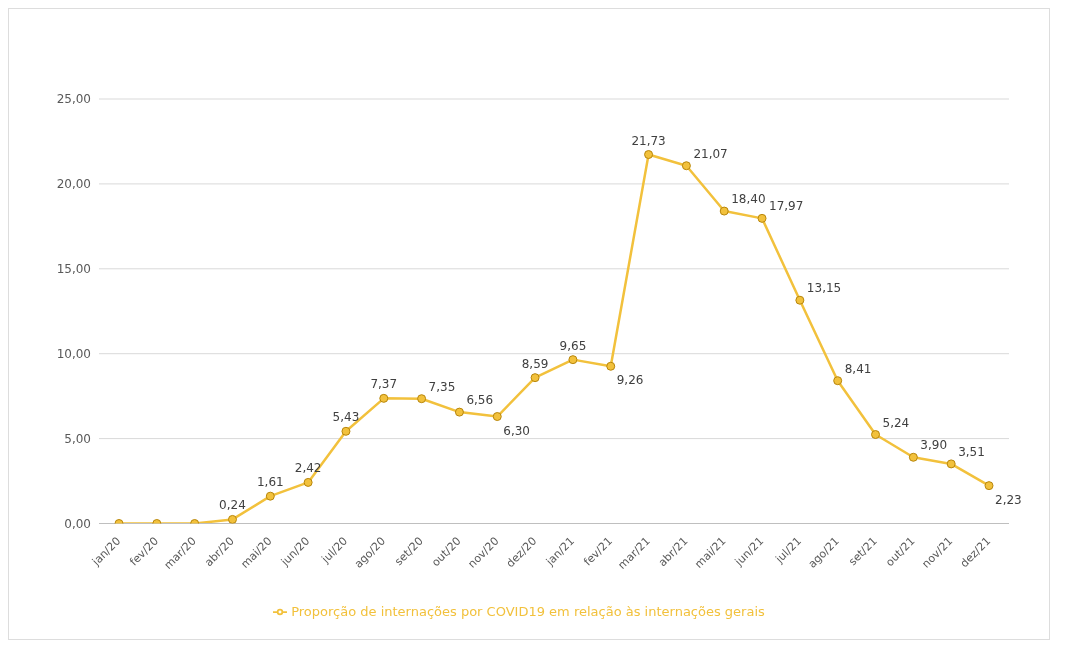 The image size is (1067, 653). I want to click on data-label: 2,23, so click(1008, 499).